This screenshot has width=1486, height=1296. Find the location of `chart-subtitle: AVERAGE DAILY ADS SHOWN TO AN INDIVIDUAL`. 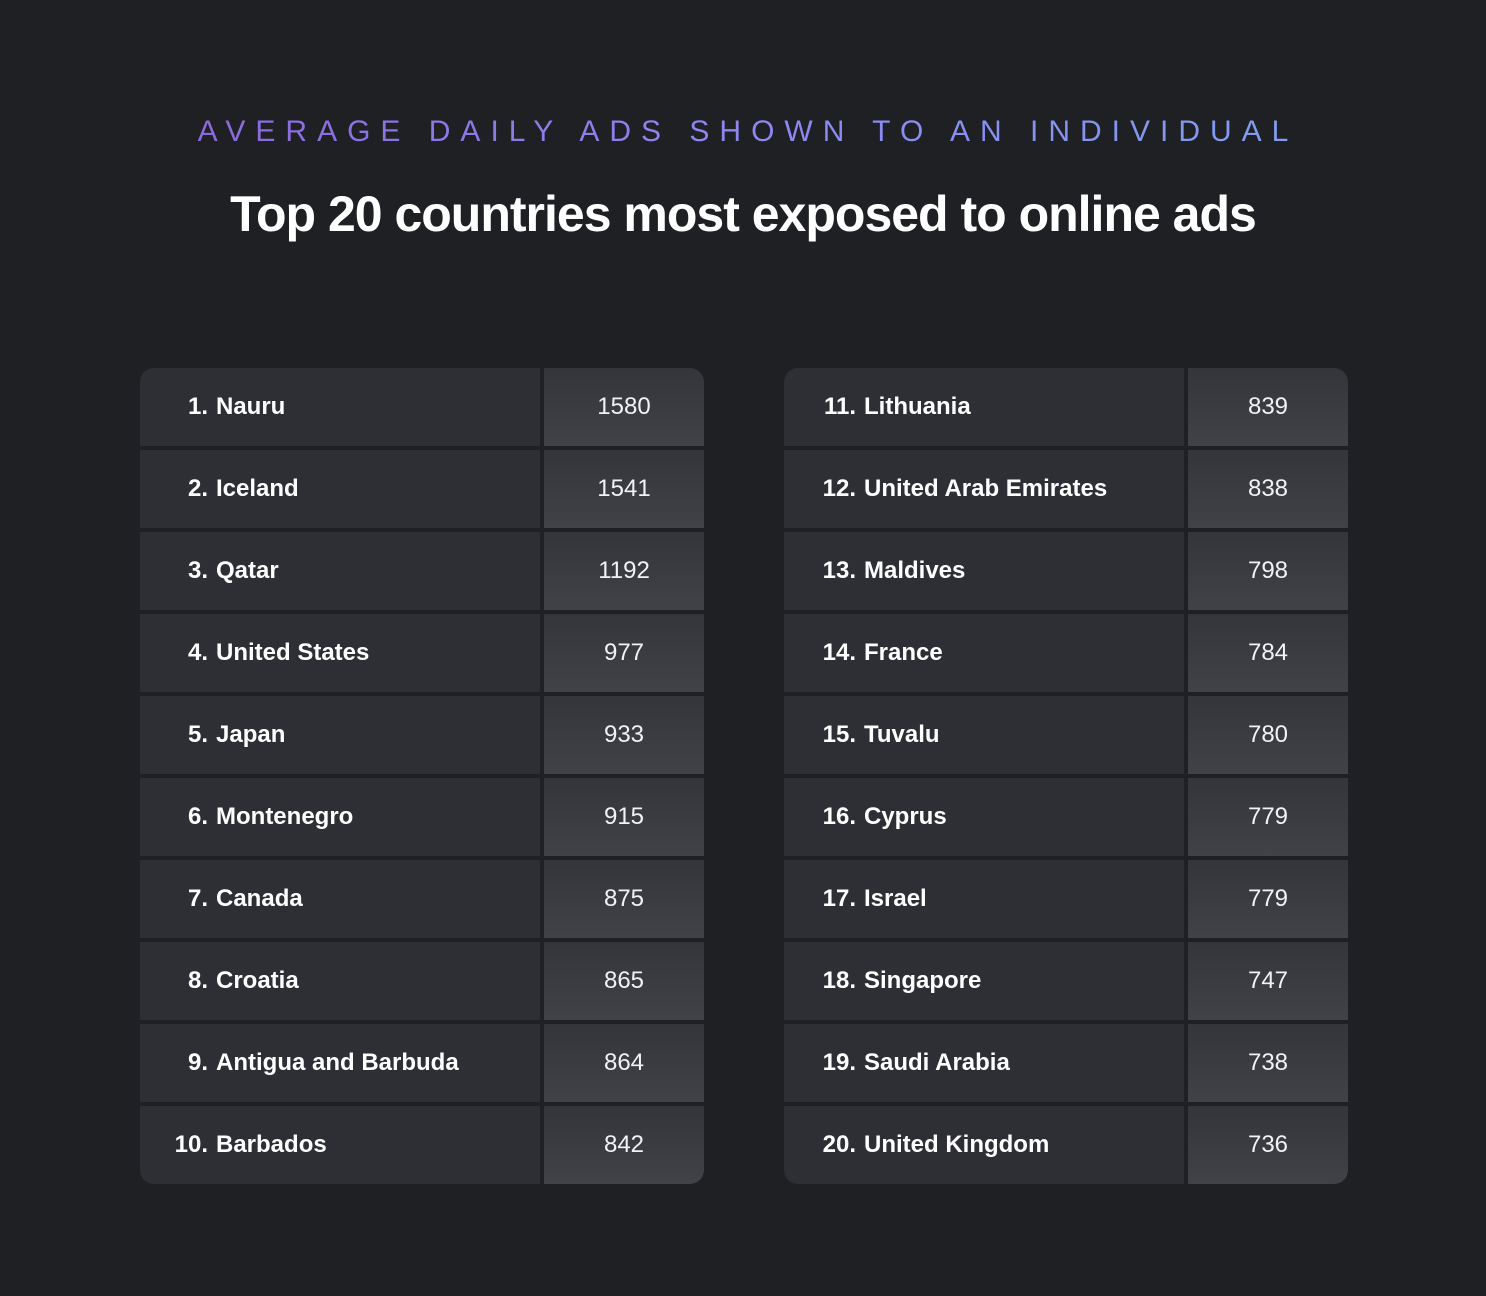

chart-subtitle: AVERAGE DAILY ADS SHOWN TO AN INDIVIDUAL is located at coordinates (743, 132).